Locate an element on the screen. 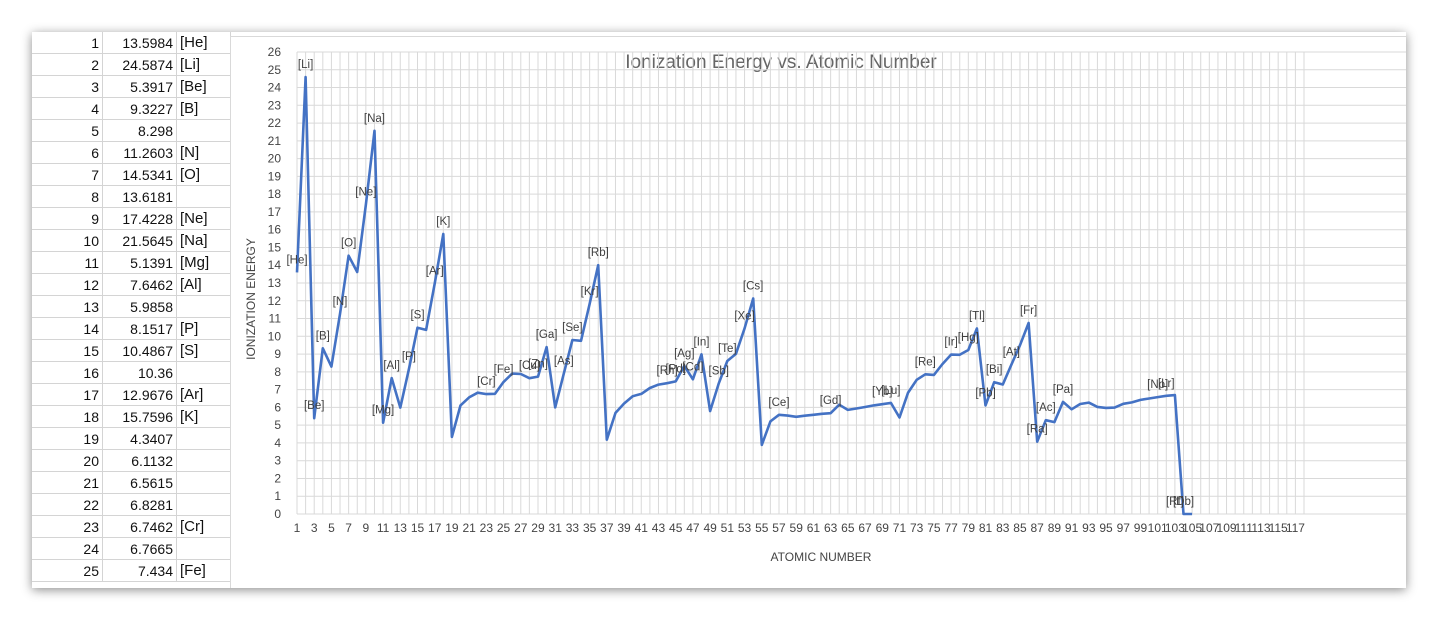 This screenshot has height=622, width=1439. element-label-cell: [Be] is located at coordinates (203, 86).